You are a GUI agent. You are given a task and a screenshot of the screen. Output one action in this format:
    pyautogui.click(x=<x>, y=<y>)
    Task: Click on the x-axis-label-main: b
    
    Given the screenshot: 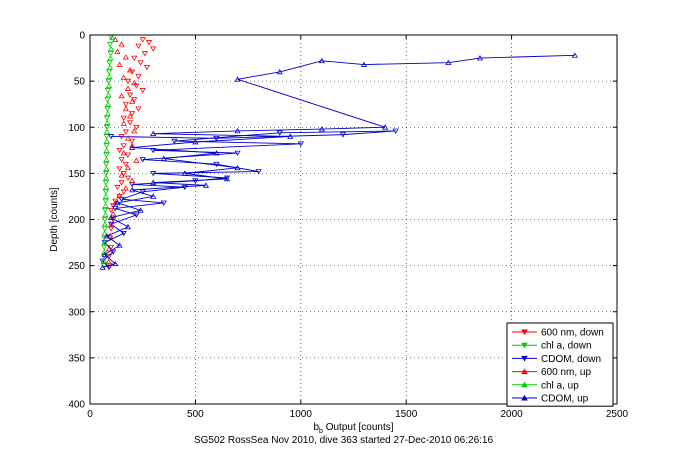 What is the action you would take?
    pyautogui.click(x=316, y=427)
    